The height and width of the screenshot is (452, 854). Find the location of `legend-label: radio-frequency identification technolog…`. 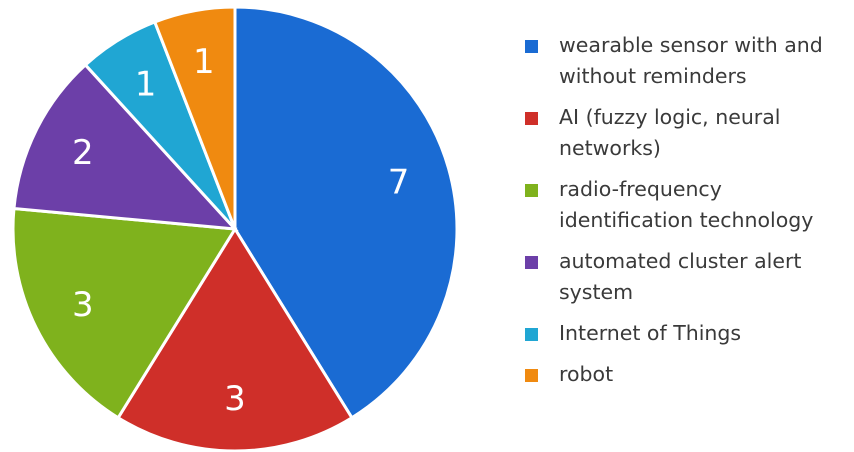

legend-label: radio-frequency identification technolog… is located at coordinates (686, 204).